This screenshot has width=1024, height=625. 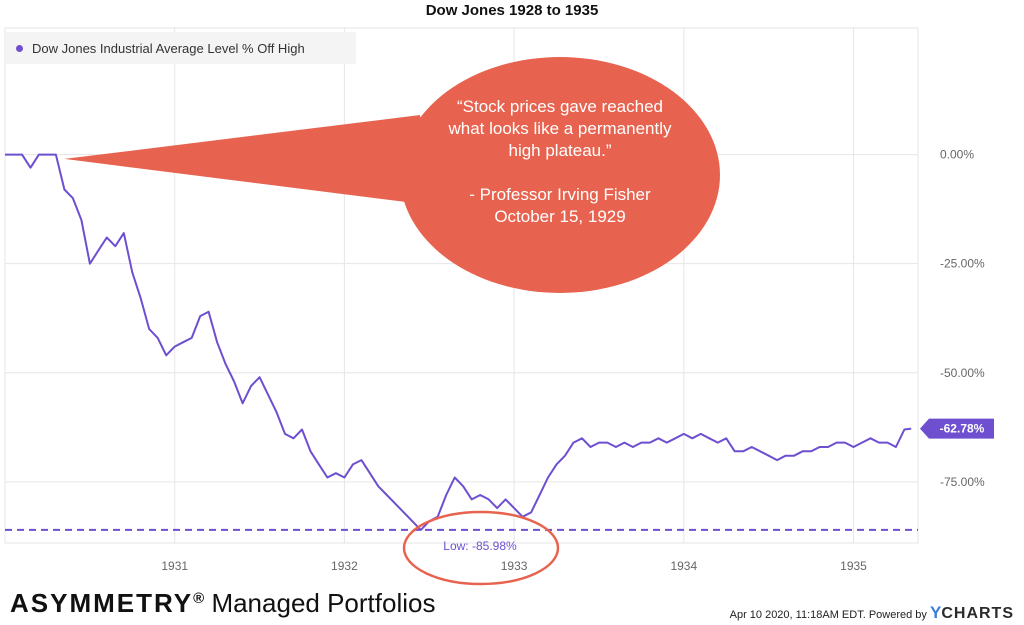 I want to click on quote-date: October 15, 1929, so click(x=560, y=216).